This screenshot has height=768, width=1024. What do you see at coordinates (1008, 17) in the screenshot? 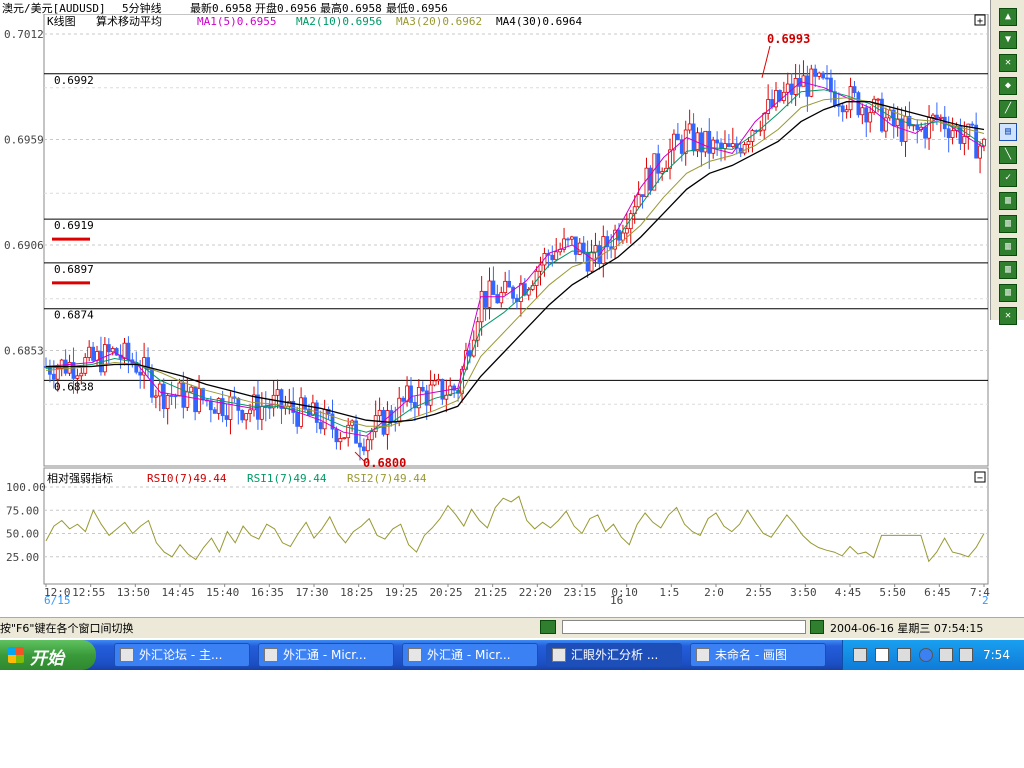
I see `toolbar-button-0: ▲` at bounding box center [1008, 17].